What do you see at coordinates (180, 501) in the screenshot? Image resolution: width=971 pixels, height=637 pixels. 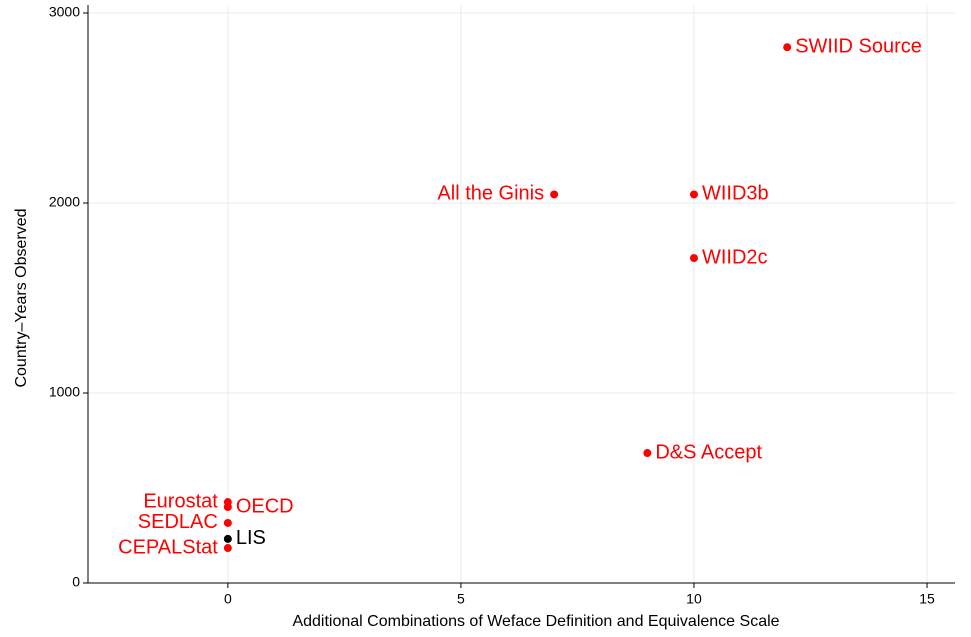 I see `point-label: Eurostat` at bounding box center [180, 501].